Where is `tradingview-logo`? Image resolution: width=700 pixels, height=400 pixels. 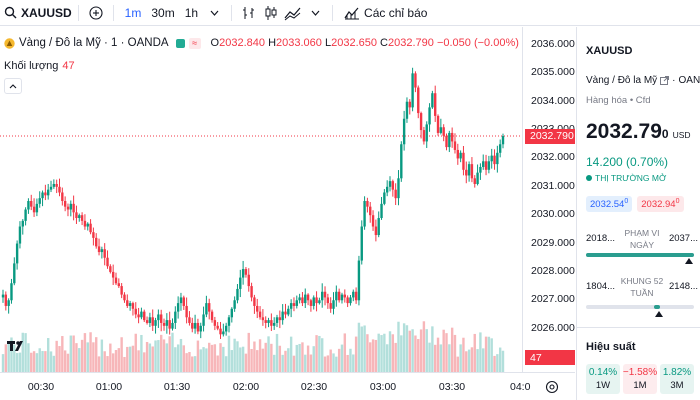
tradingview-logo is located at coordinates (17, 346).